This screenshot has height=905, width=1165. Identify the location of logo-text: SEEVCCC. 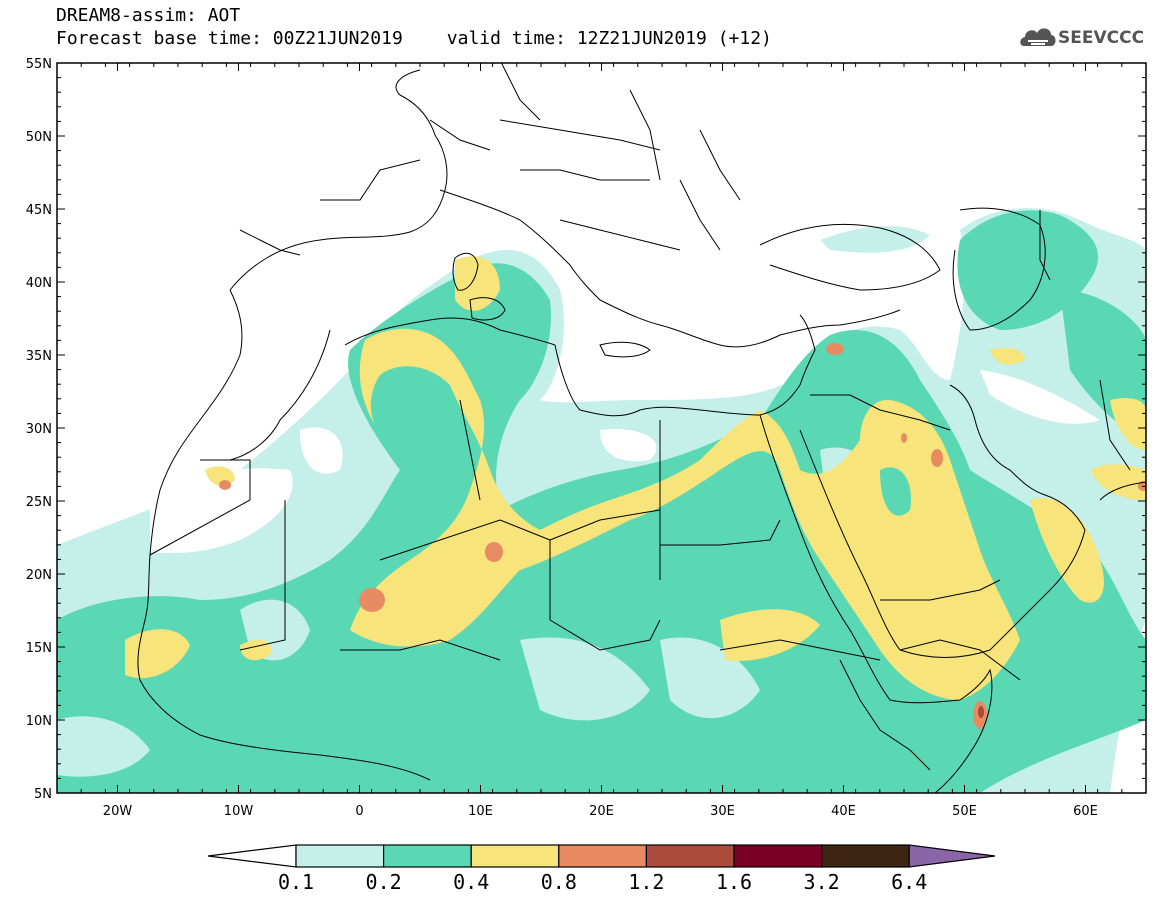
(1101, 38).